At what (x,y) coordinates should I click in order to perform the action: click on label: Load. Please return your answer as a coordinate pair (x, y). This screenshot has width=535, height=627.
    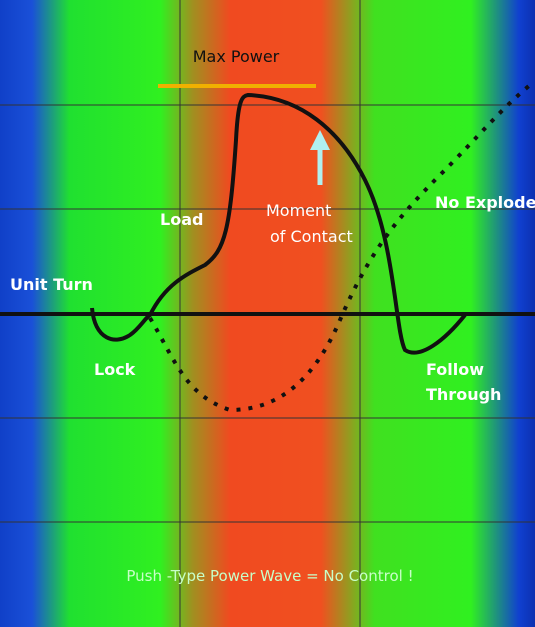
    Looking at the image, I should click on (181, 219).